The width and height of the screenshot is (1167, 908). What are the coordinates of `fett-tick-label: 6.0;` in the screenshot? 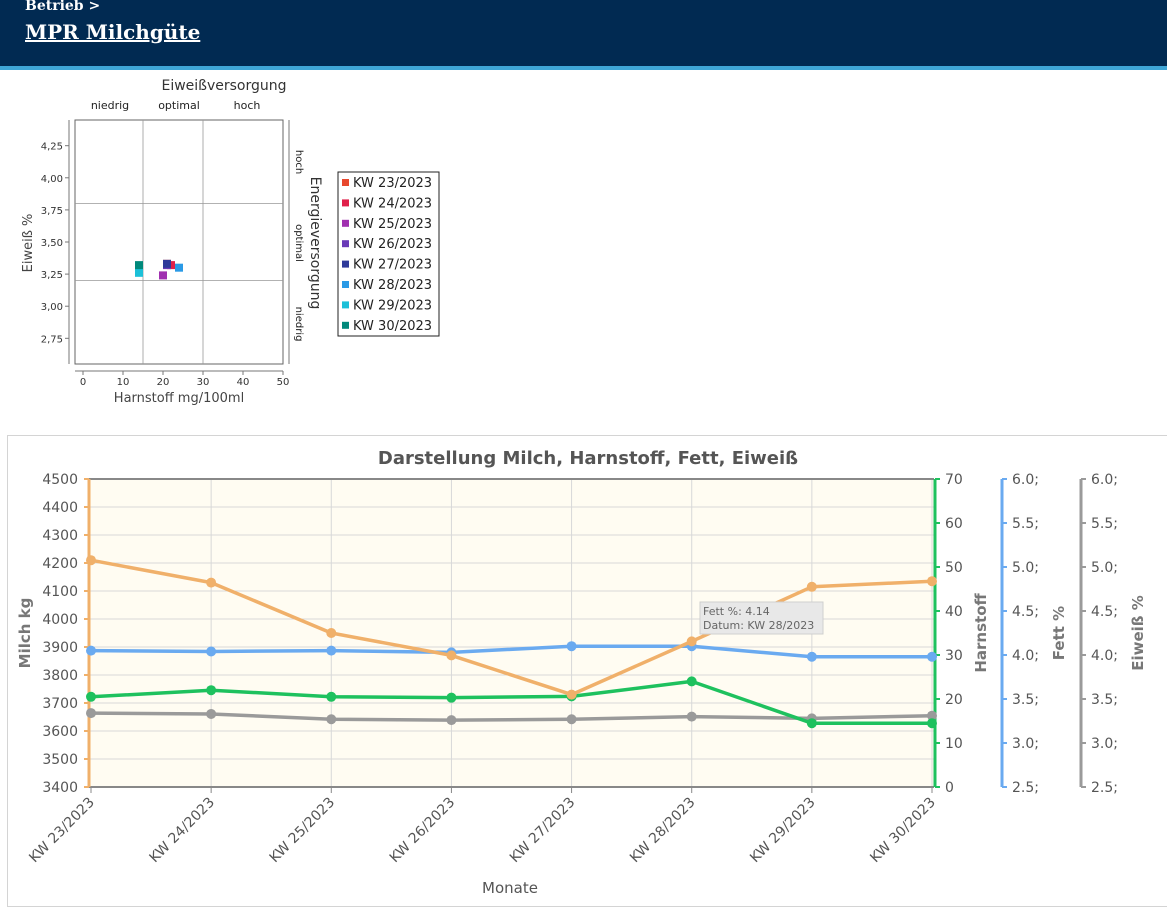 It's located at (1025, 480).